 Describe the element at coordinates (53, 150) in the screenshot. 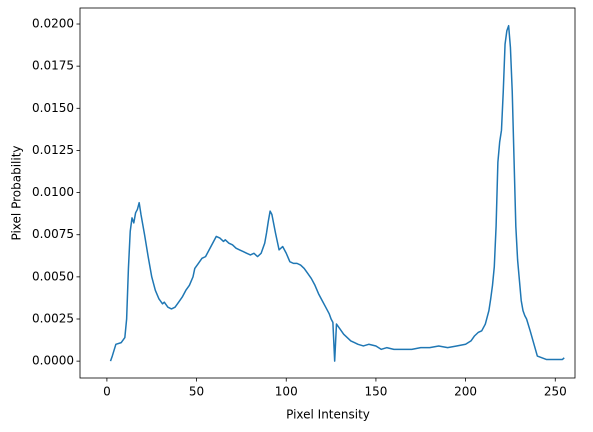

I see `y-tick-label: 0.0125` at that location.